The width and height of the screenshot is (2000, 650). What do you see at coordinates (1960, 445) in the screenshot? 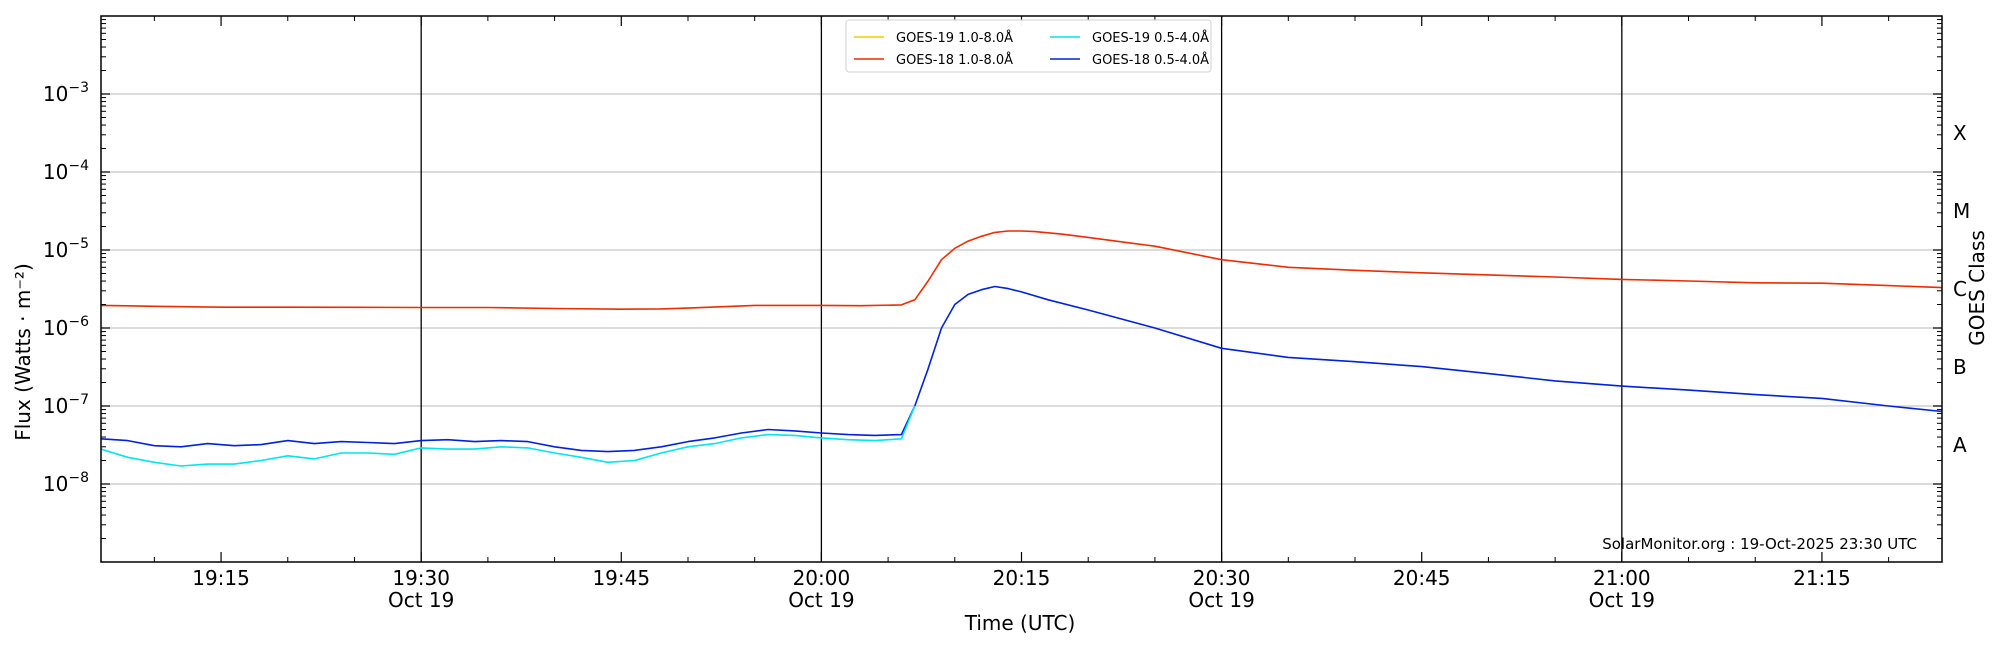
I see `goes-class-label: A` at bounding box center [1960, 445].